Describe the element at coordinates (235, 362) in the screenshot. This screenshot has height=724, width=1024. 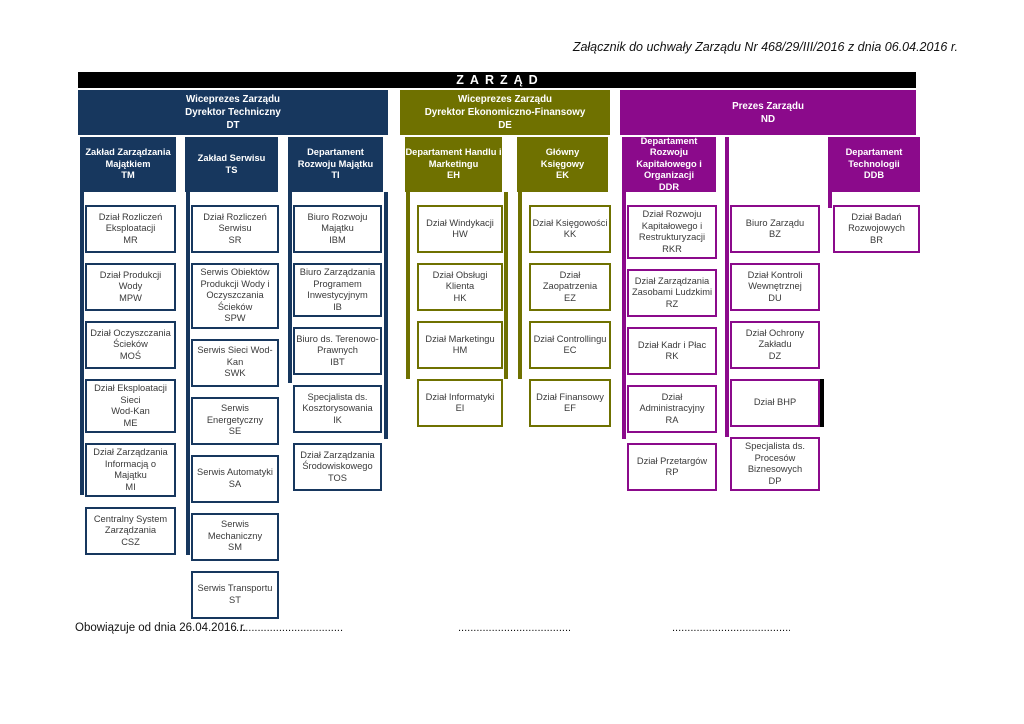
I see `org-box-swk: Serwis Sieci Wod-Kan SWK` at that location.